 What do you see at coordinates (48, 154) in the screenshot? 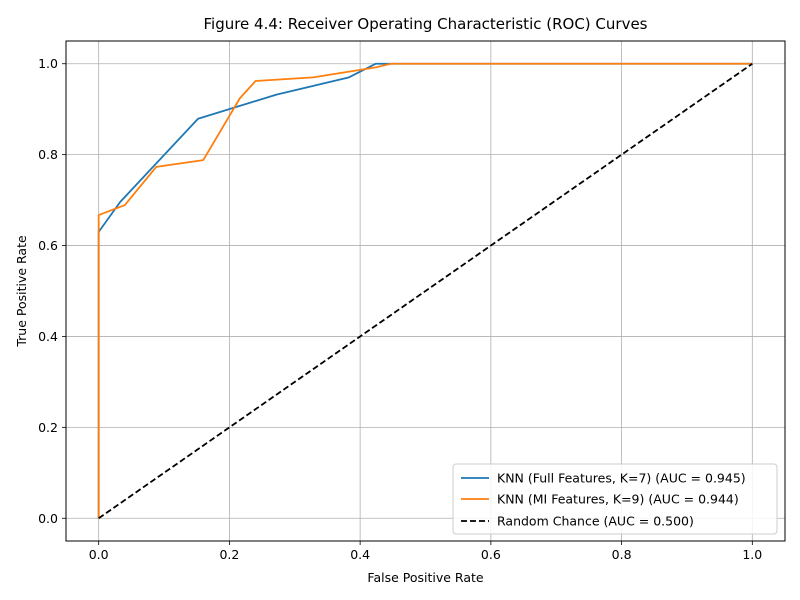
I see `y-tick-label: 0.8` at bounding box center [48, 154].